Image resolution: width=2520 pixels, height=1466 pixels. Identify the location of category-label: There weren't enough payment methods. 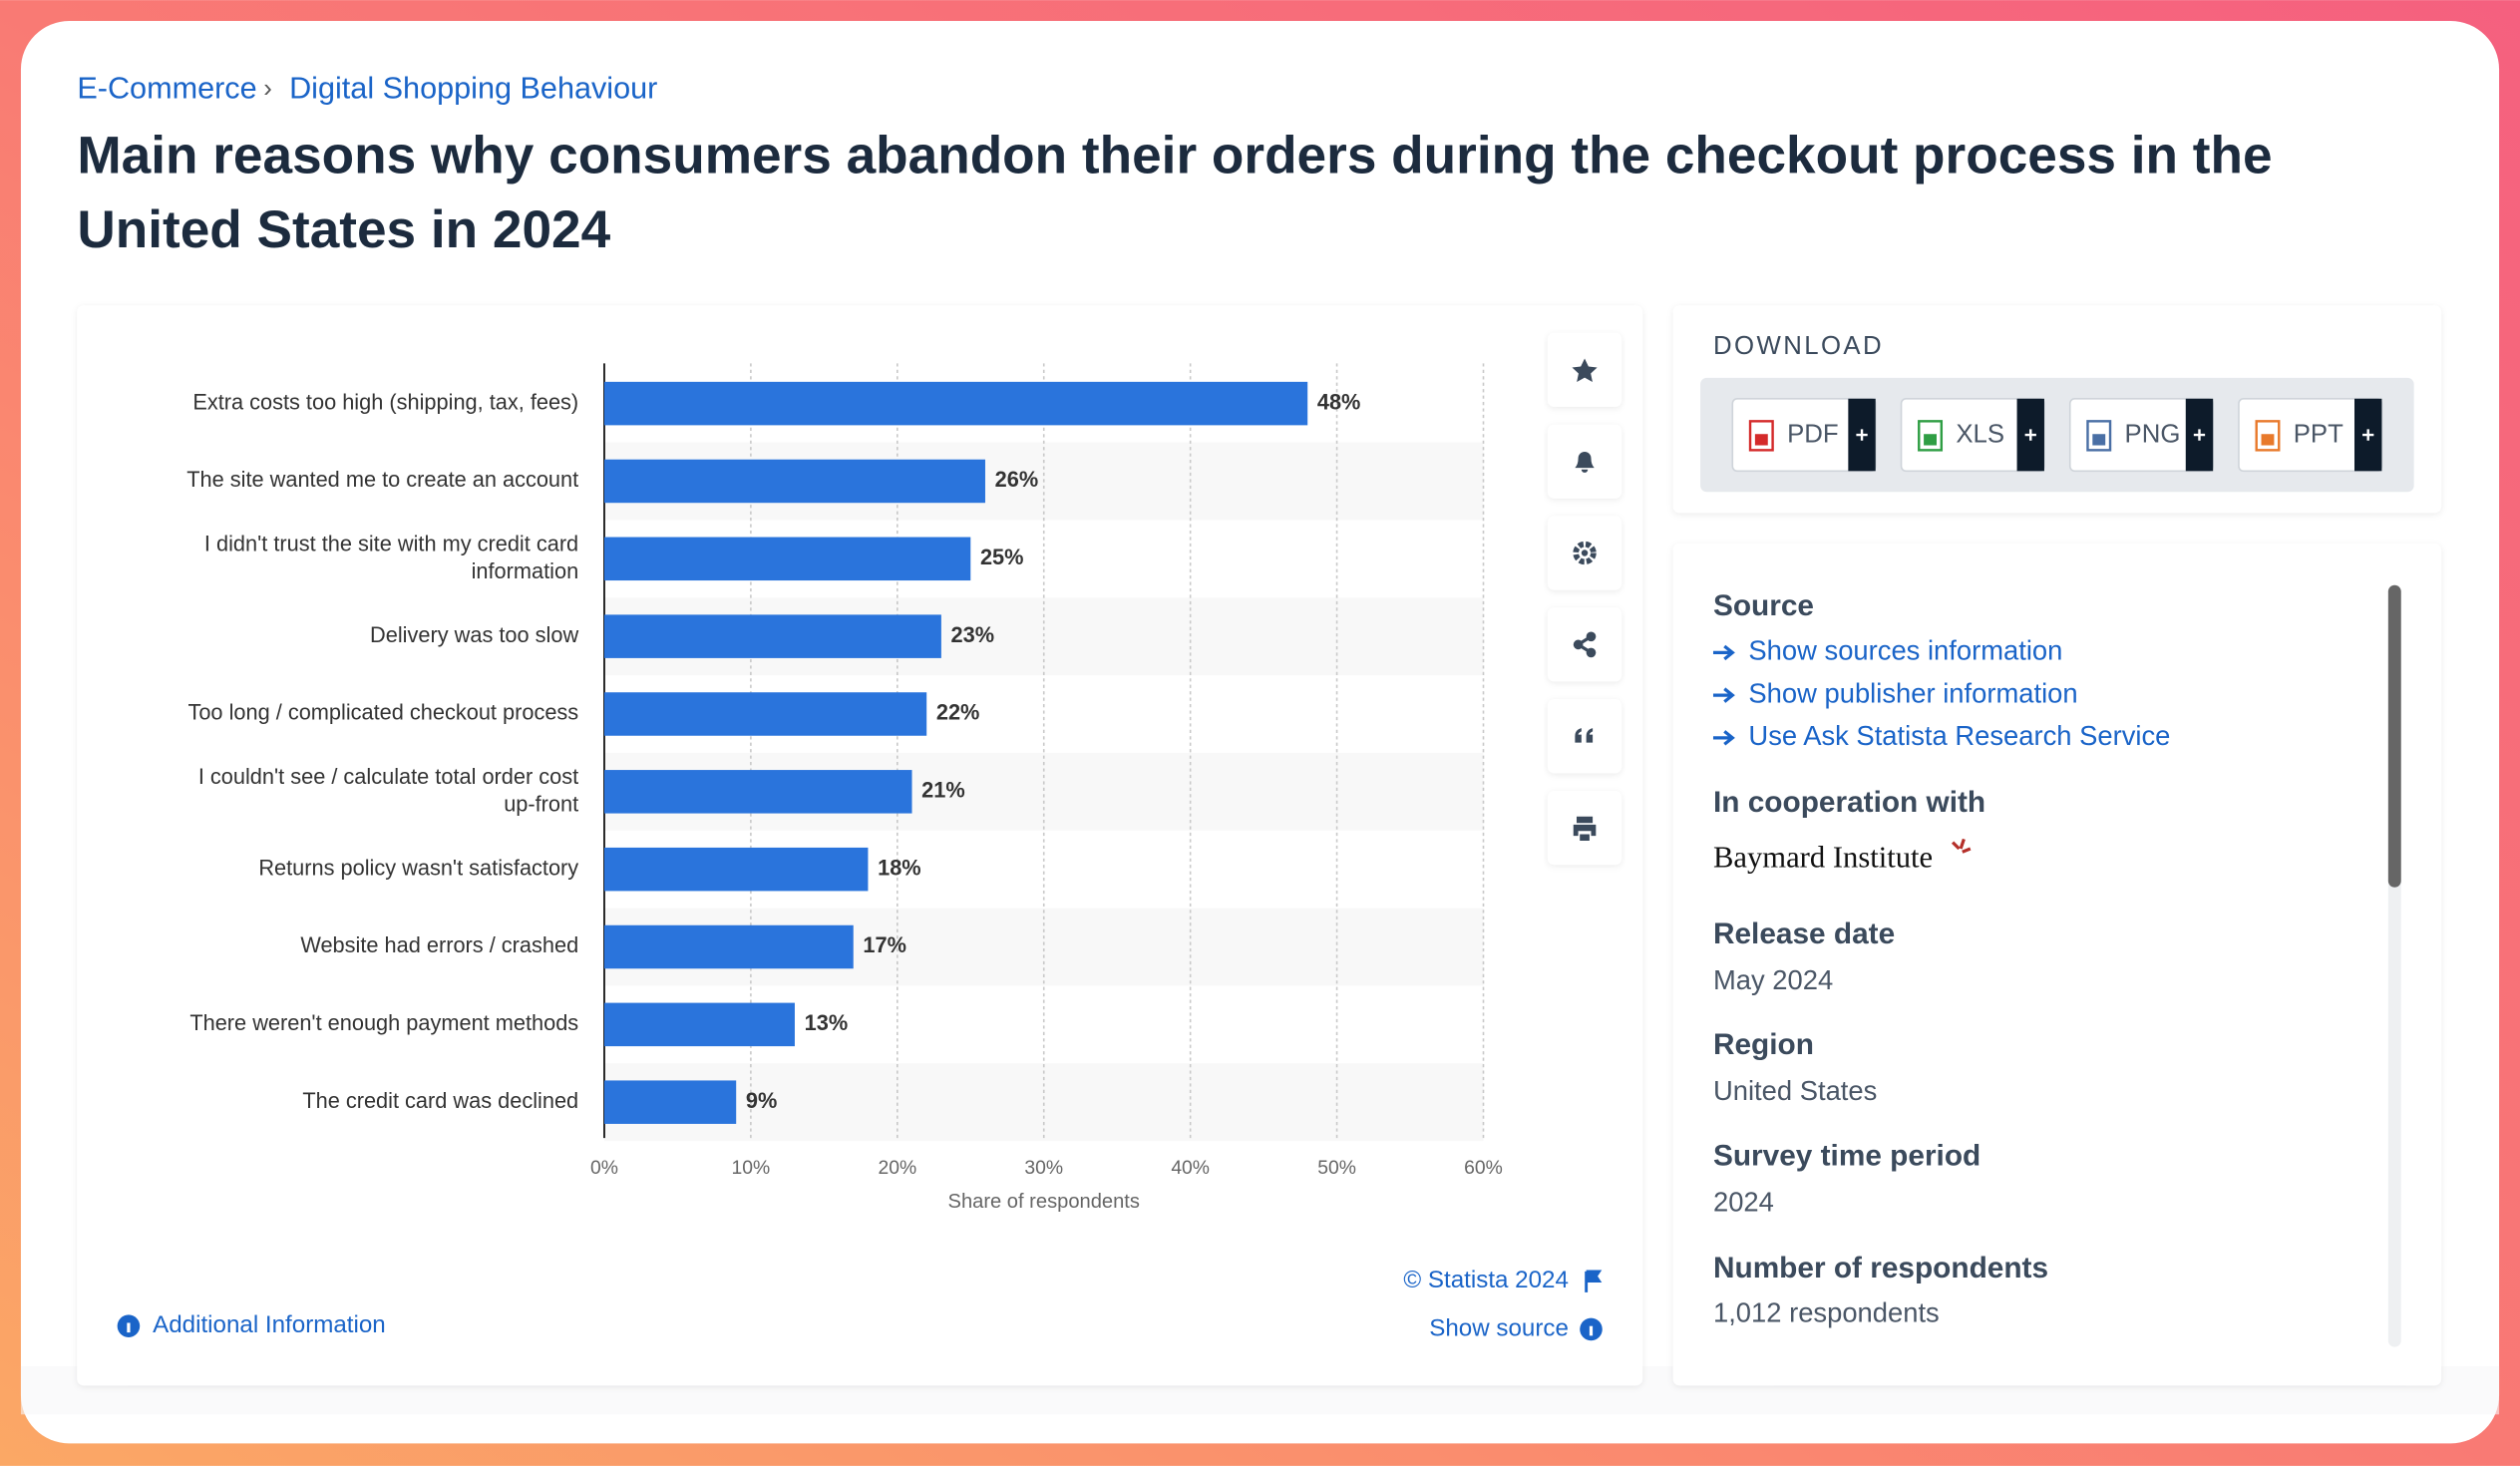
(383, 1023).